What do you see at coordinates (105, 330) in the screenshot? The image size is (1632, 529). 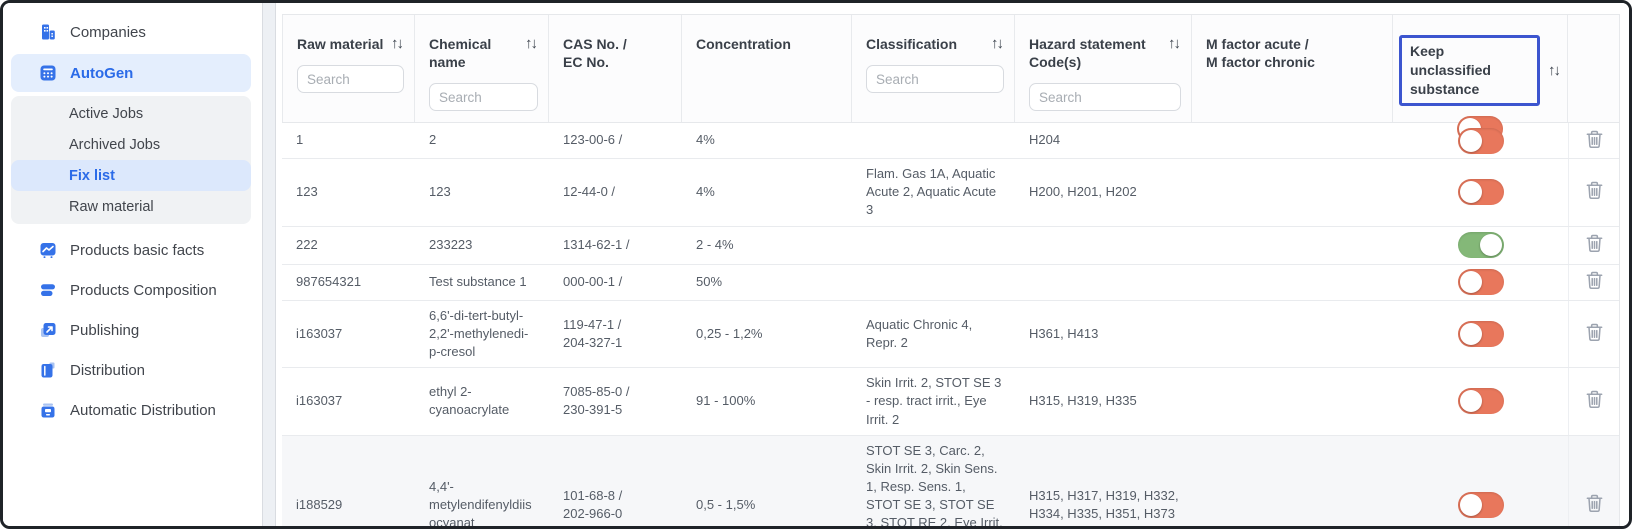 I see `sidebar-item-label: Publishing` at bounding box center [105, 330].